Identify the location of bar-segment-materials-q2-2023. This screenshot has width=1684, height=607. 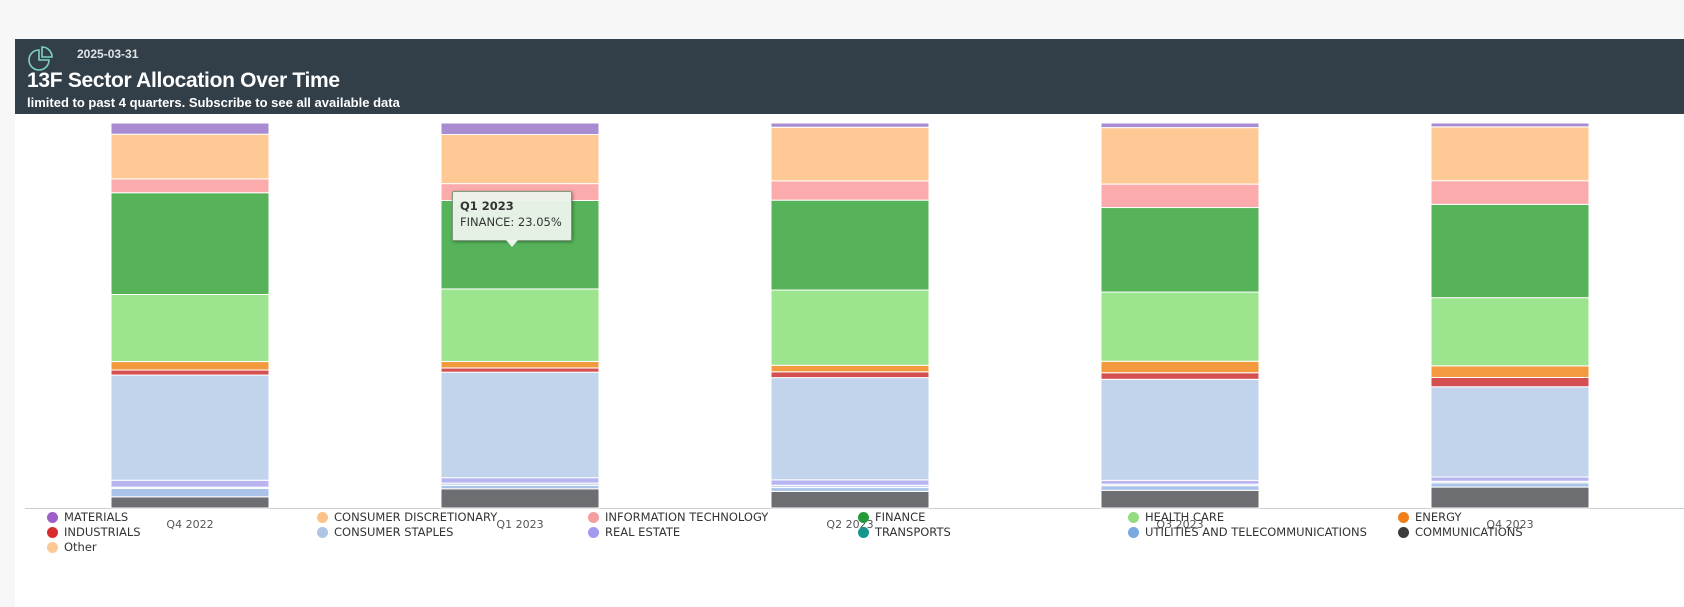
(850, 125).